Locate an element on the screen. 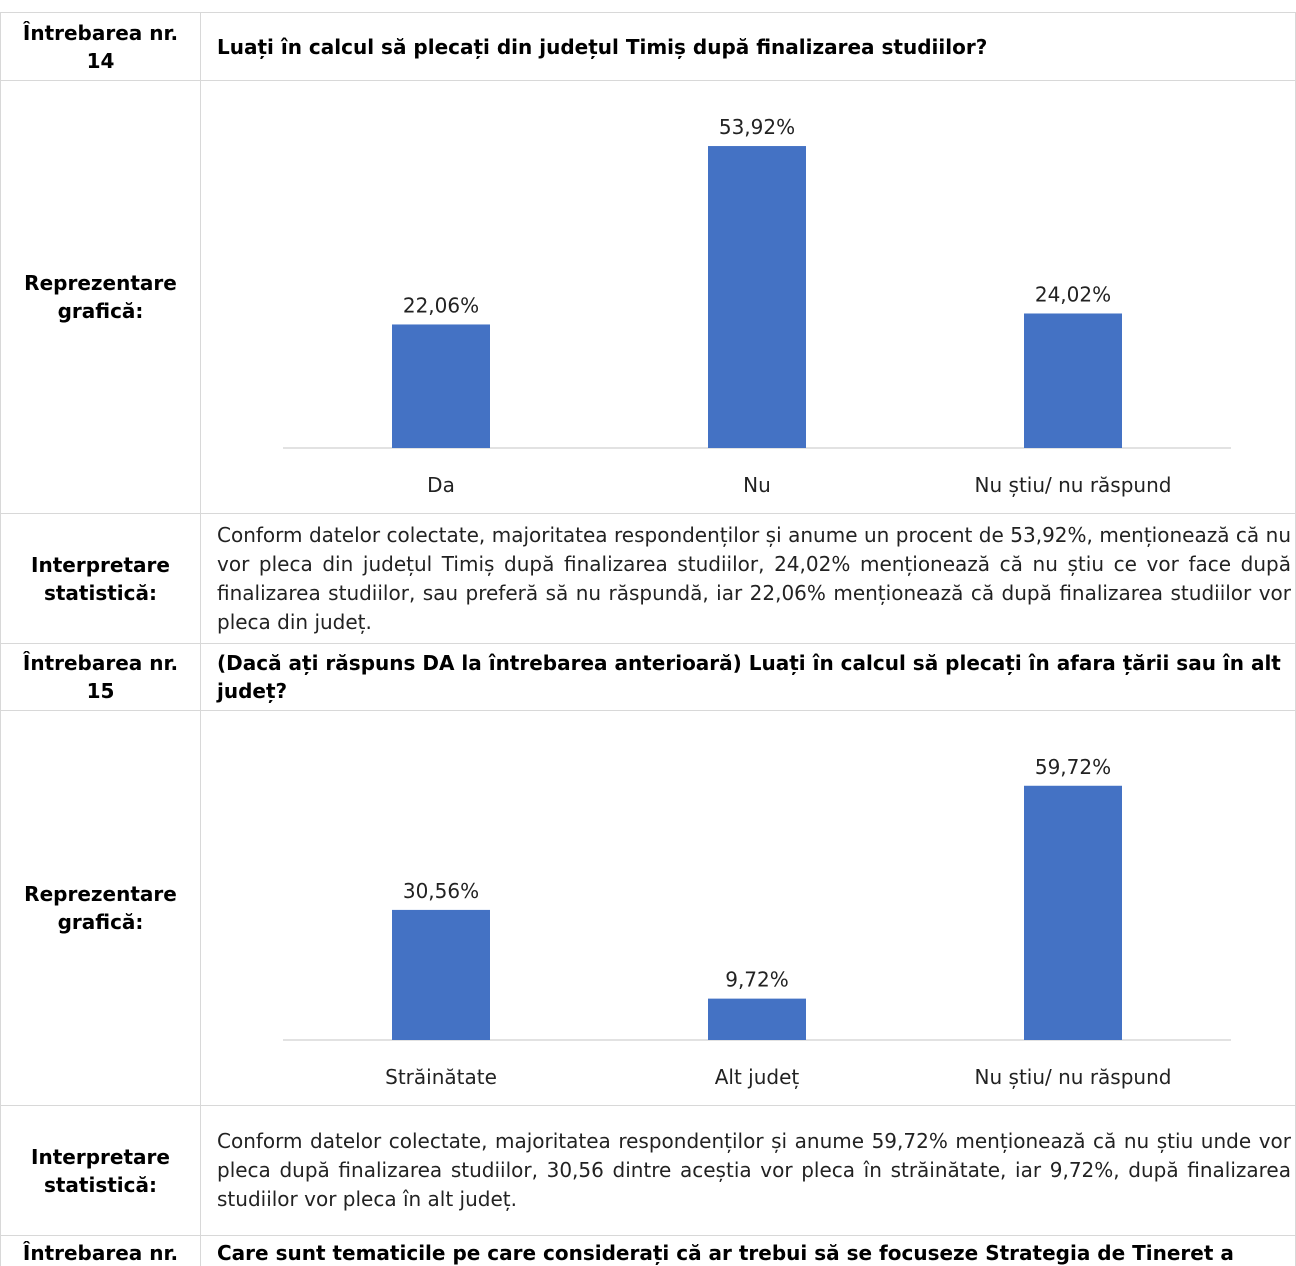  value-label: 30,56% is located at coordinates (441, 890).